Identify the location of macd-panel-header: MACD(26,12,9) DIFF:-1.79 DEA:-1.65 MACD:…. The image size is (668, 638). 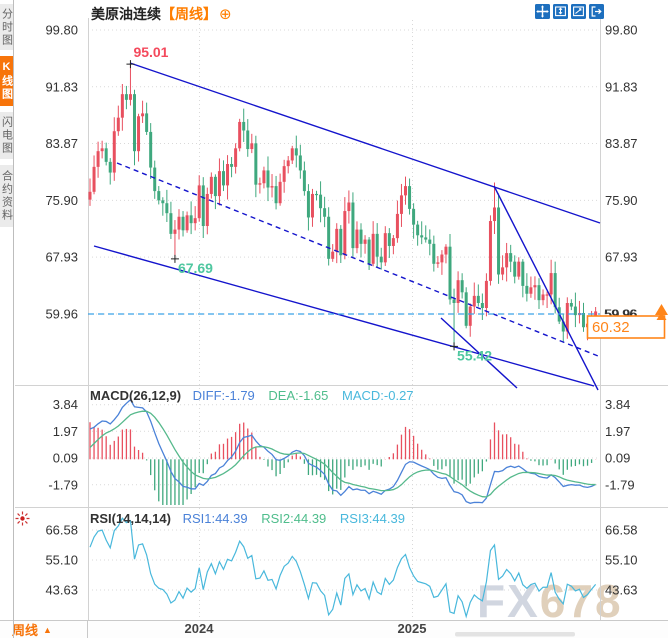
(252, 395).